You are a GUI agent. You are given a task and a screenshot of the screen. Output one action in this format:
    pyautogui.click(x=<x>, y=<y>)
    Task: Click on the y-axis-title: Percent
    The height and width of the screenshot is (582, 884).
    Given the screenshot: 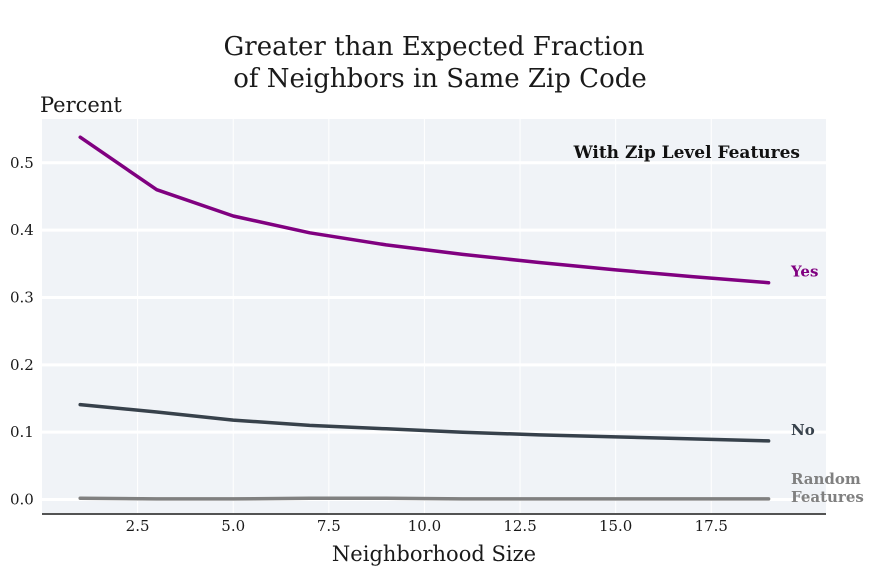 What is the action you would take?
    pyautogui.click(x=81, y=105)
    